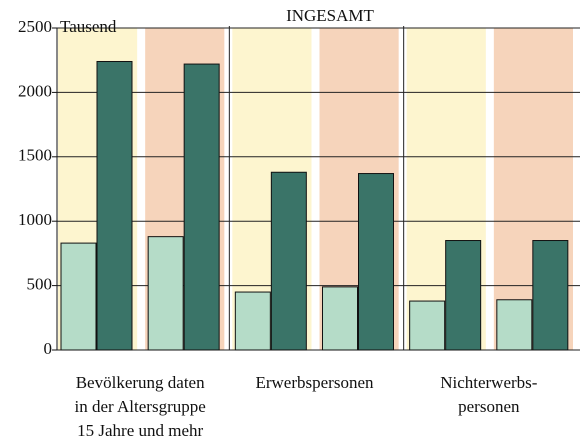 The width and height of the screenshot is (581, 444). What do you see at coordinates (489, 406) in the screenshot?
I see `group-label: personen` at bounding box center [489, 406].